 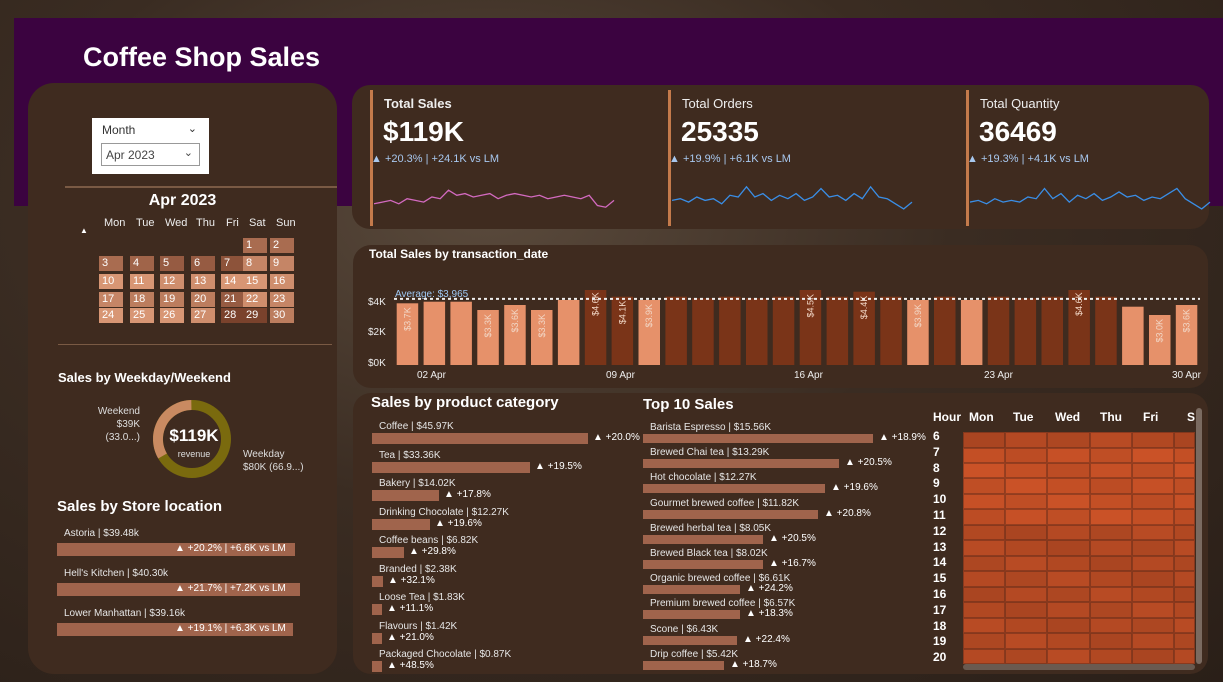 What do you see at coordinates (282, 315) in the screenshot?
I see `calendar-day: 30` at bounding box center [282, 315].